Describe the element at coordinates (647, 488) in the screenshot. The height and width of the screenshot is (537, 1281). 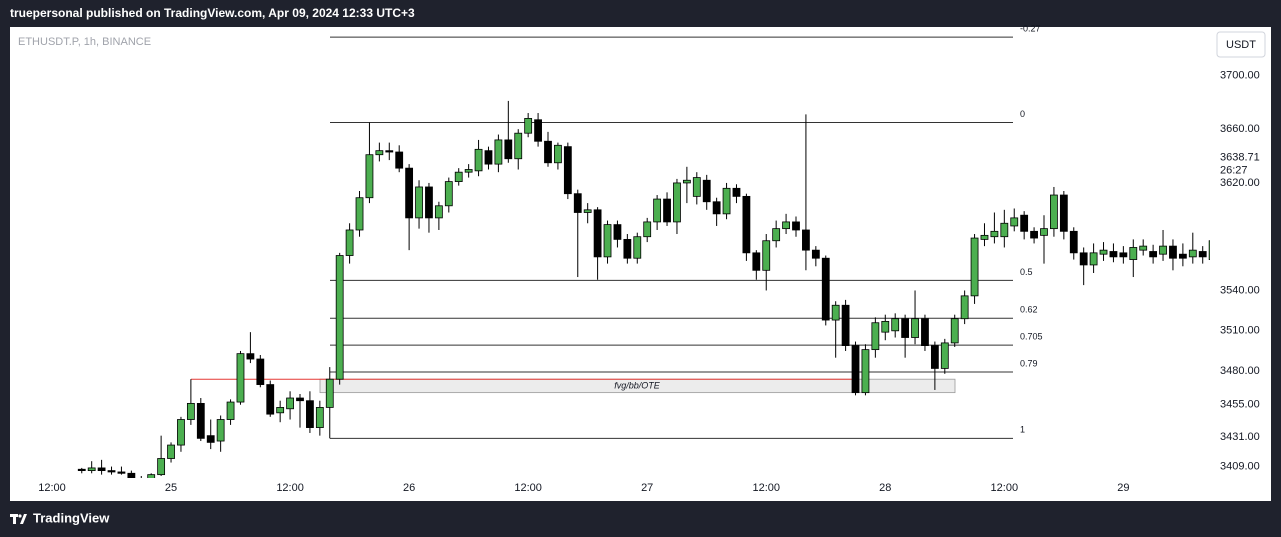
I see `x-tick-label: 27` at that location.